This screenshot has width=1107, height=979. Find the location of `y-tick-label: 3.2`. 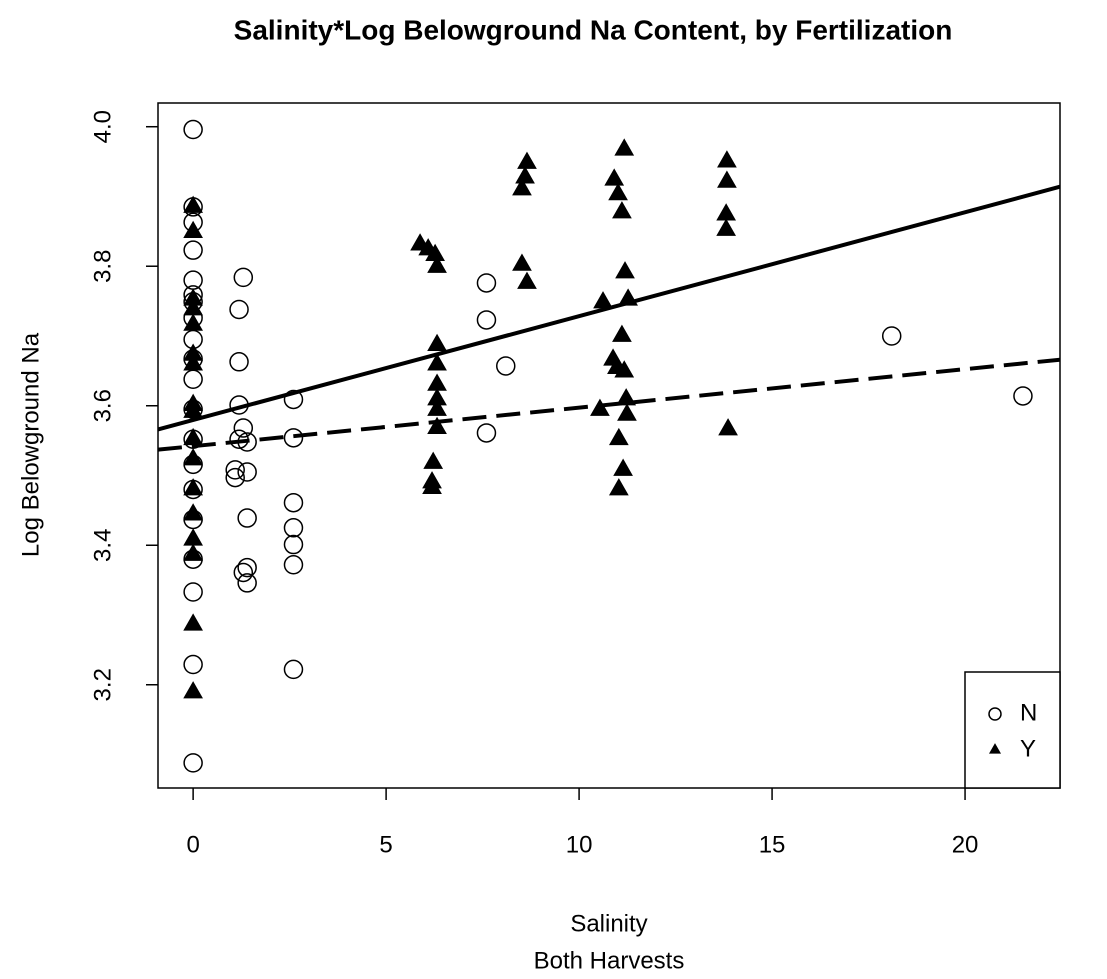

y-tick-label: 3.2 is located at coordinates (102, 684).